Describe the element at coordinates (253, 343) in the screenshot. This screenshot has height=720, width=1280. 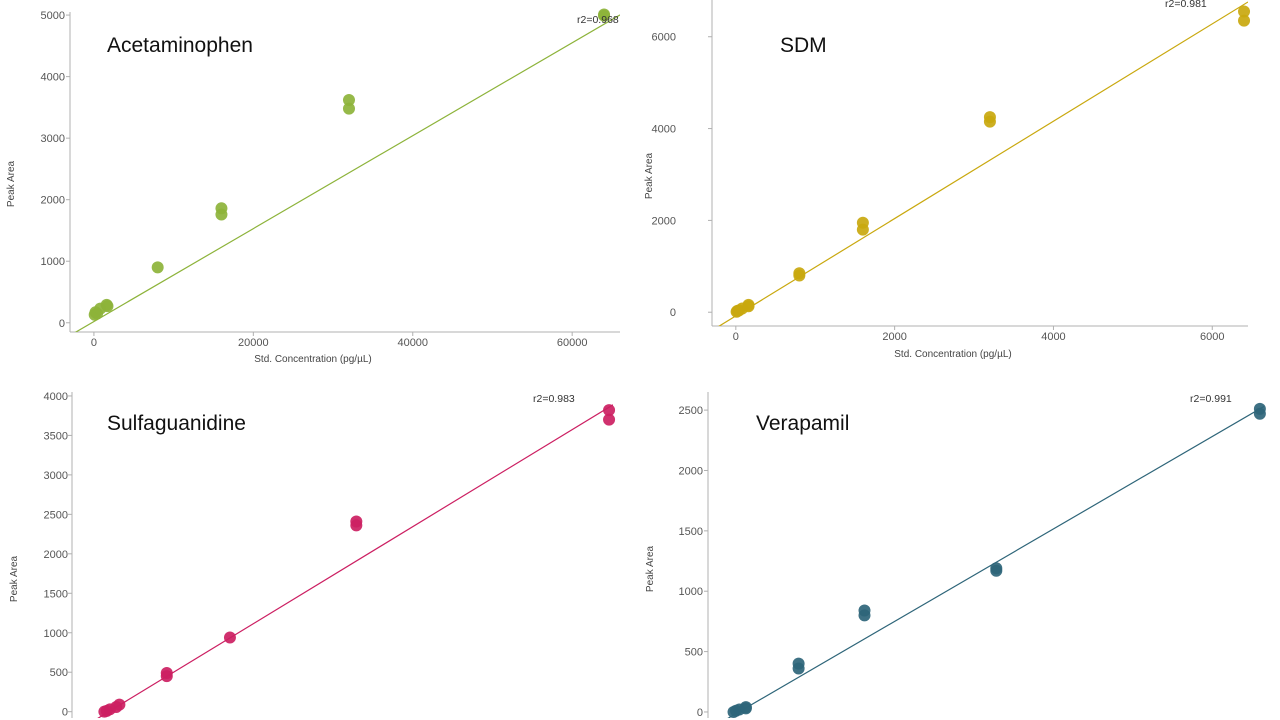
I see `x-tick-label: 20000` at that location.